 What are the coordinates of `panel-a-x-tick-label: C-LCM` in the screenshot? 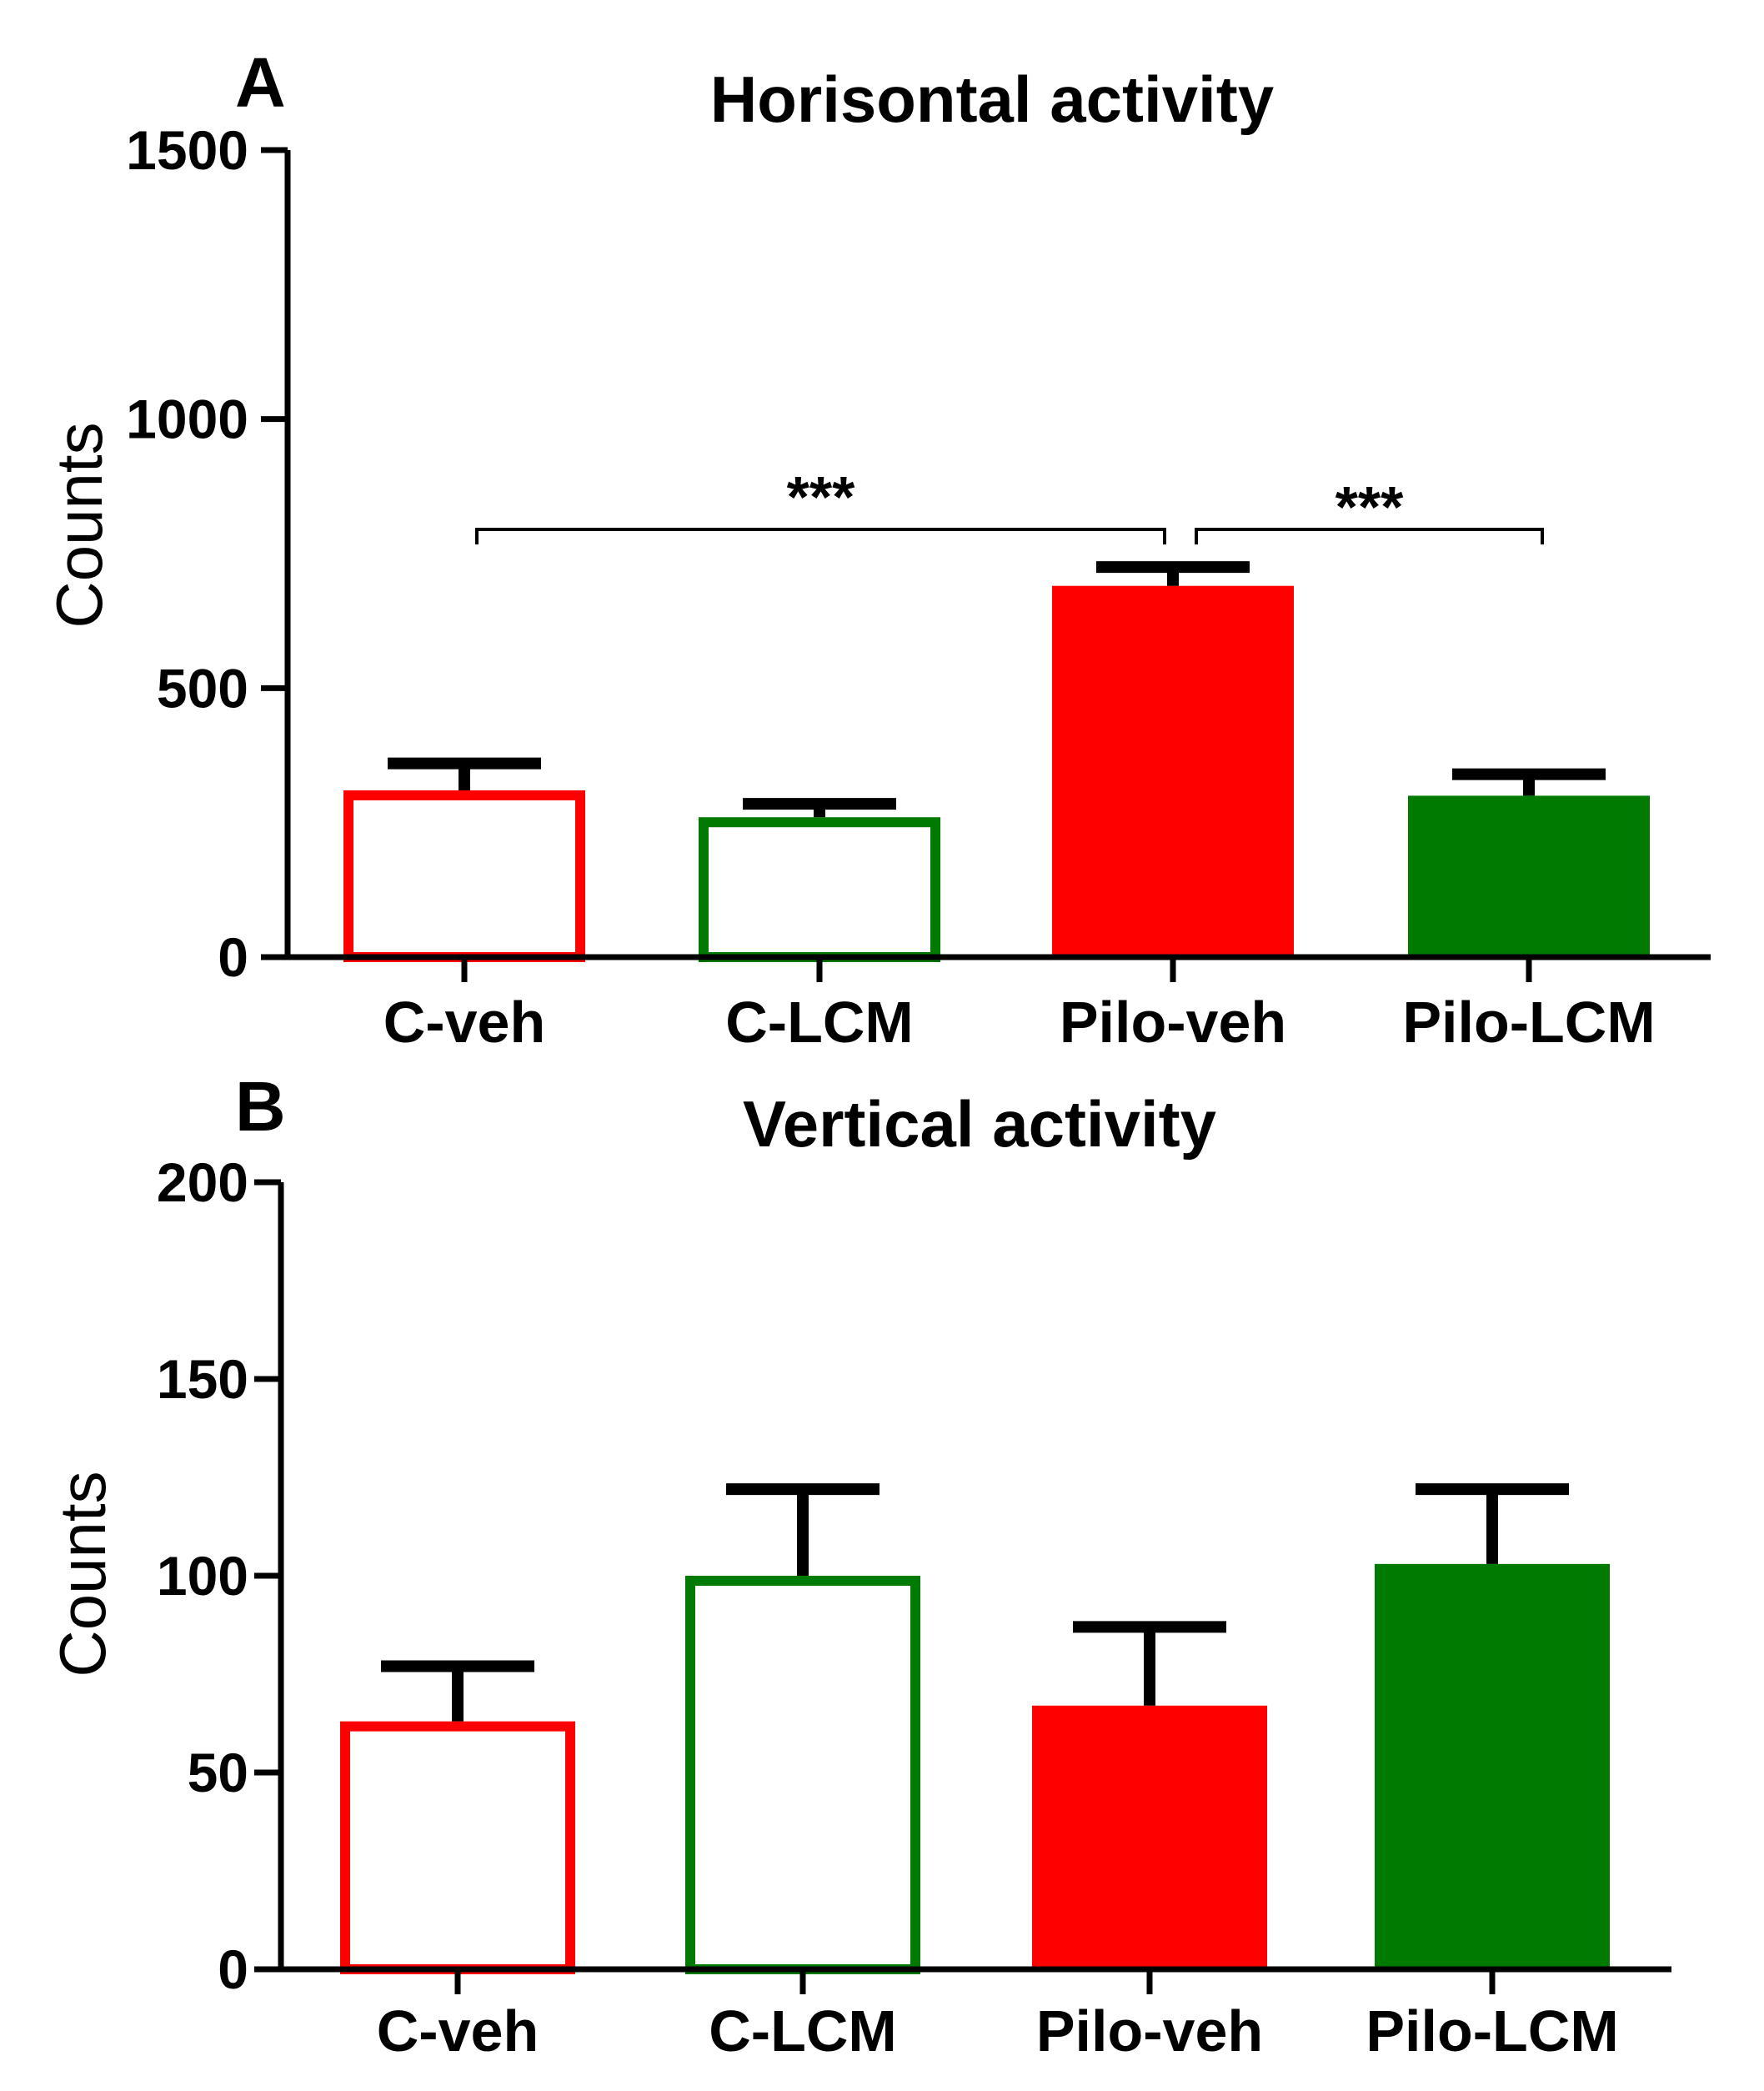 It's located at (819, 1023).